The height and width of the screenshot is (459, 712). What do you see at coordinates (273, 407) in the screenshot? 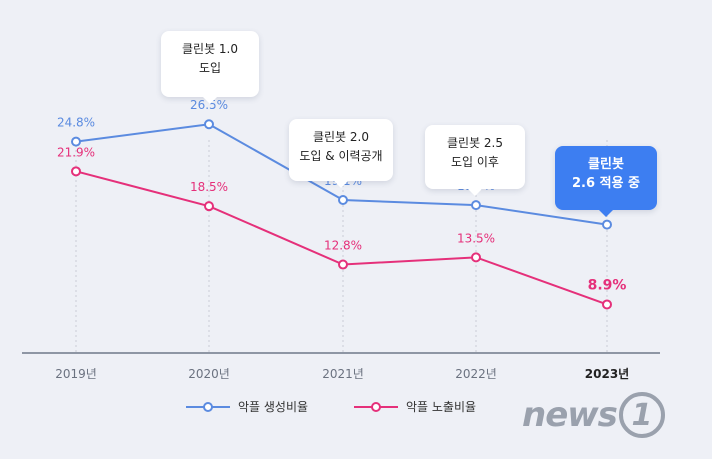
I see `legend-label-series-1: 악플 생성비율` at bounding box center [273, 407].